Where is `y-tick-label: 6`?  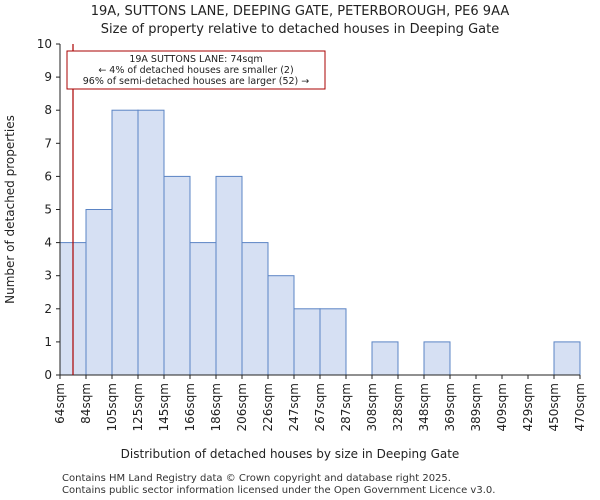 y-tick-label: 6 is located at coordinates (48, 176).